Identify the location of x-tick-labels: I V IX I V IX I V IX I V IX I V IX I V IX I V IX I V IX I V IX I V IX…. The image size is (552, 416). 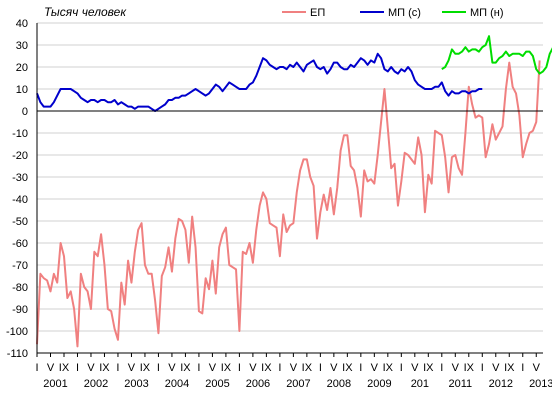
(287, 368).